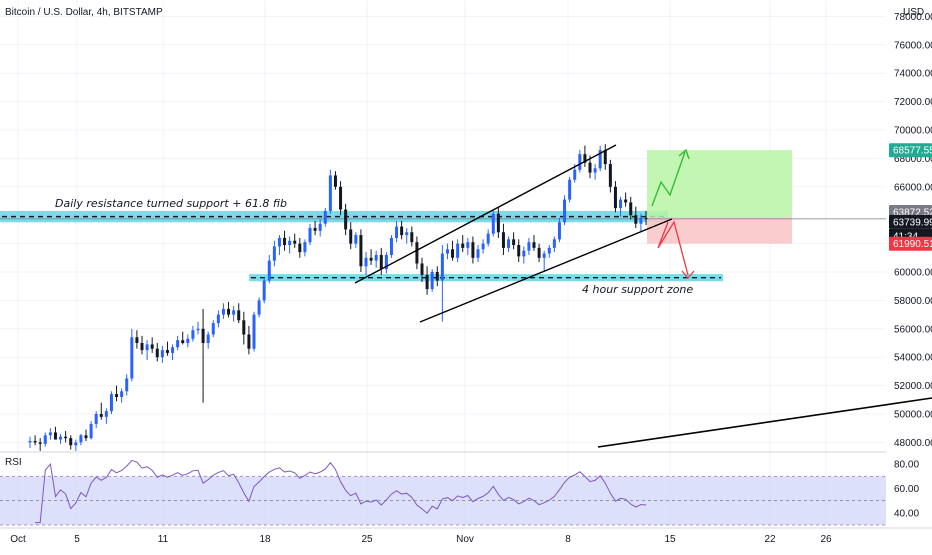 Image resolution: width=932 pixels, height=555 pixels. What do you see at coordinates (719, 184) in the screenshot?
I see `target-zone` at bounding box center [719, 184].